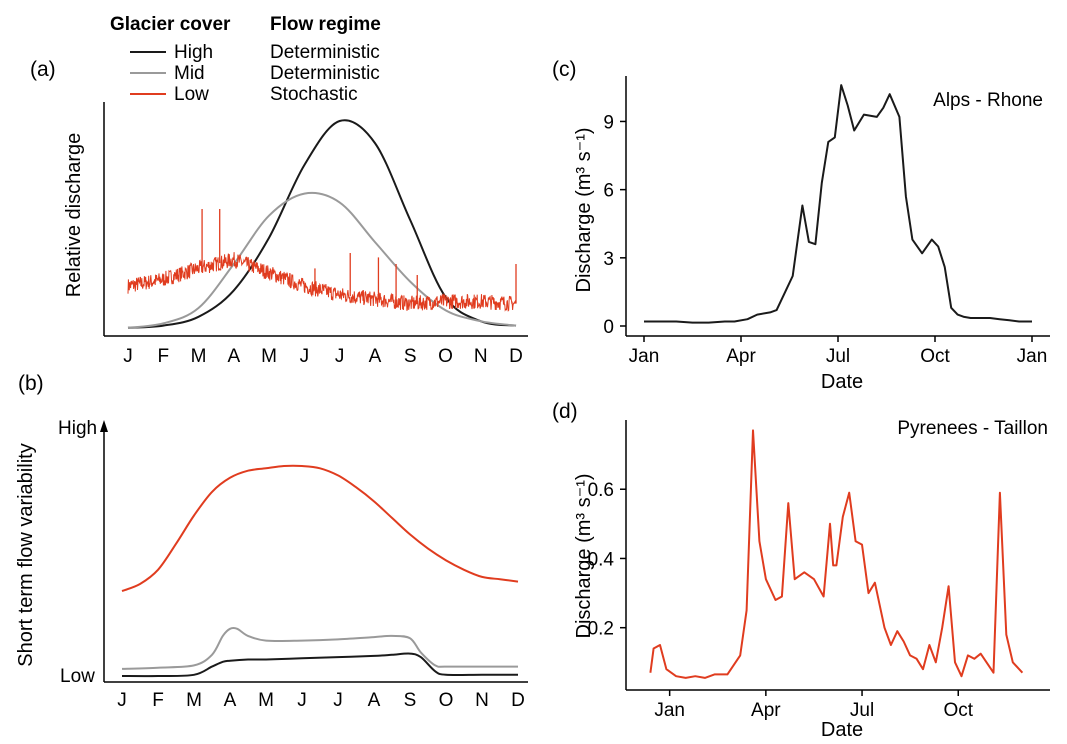  I want to click on panel-letter-c: (c), so click(564, 69).